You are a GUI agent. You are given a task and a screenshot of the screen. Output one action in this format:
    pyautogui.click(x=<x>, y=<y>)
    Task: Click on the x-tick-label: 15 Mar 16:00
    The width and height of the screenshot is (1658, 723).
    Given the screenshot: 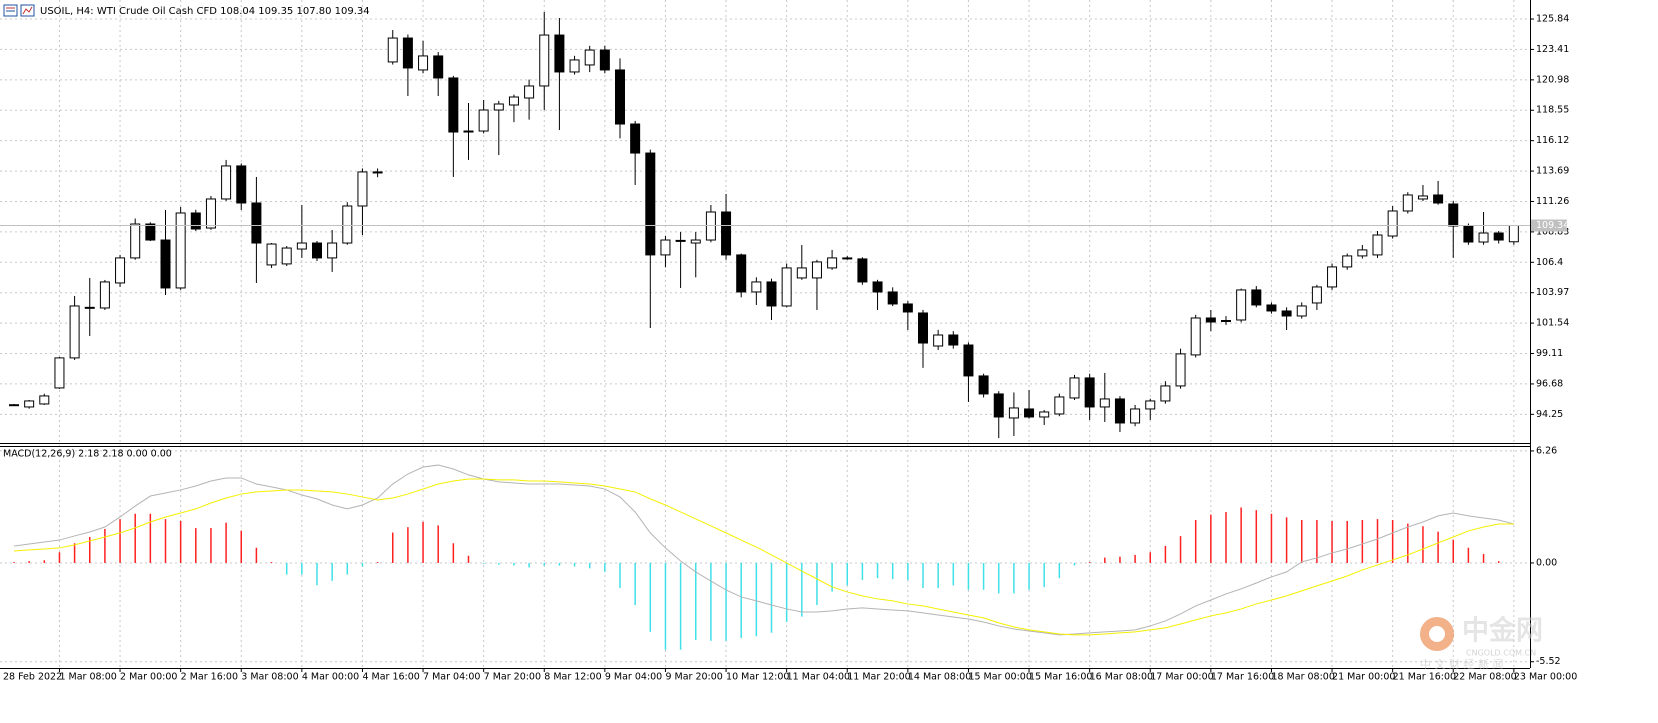 What is the action you would take?
    pyautogui.click(x=1060, y=677)
    